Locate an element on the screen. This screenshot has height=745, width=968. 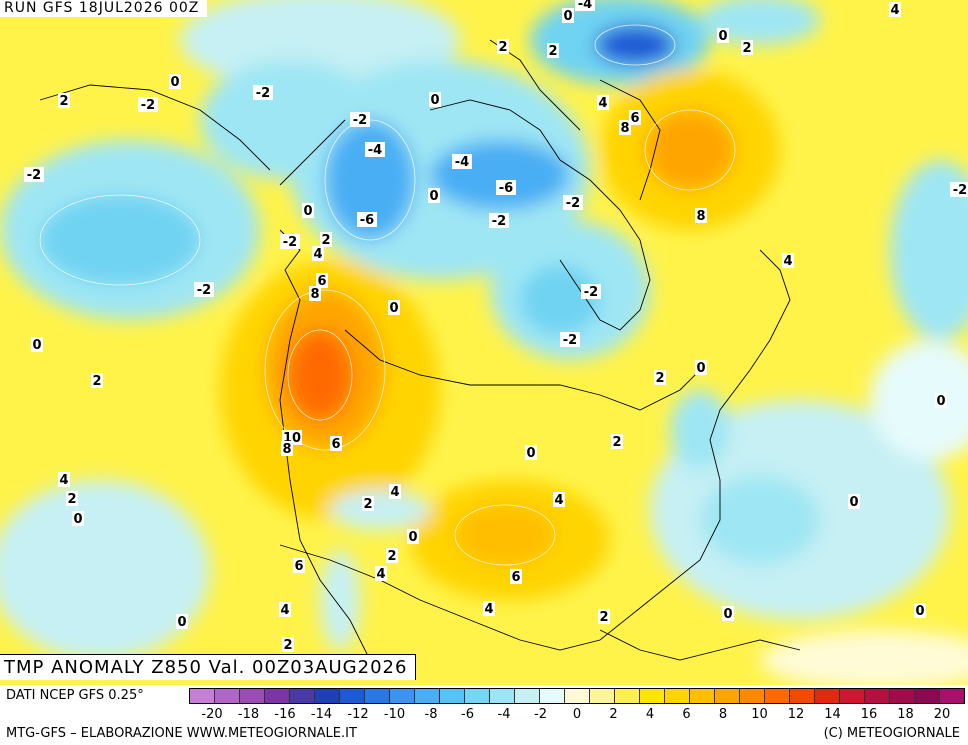
credit-right: (C) METEOGIORNALE is located at coordinates (891, 733).